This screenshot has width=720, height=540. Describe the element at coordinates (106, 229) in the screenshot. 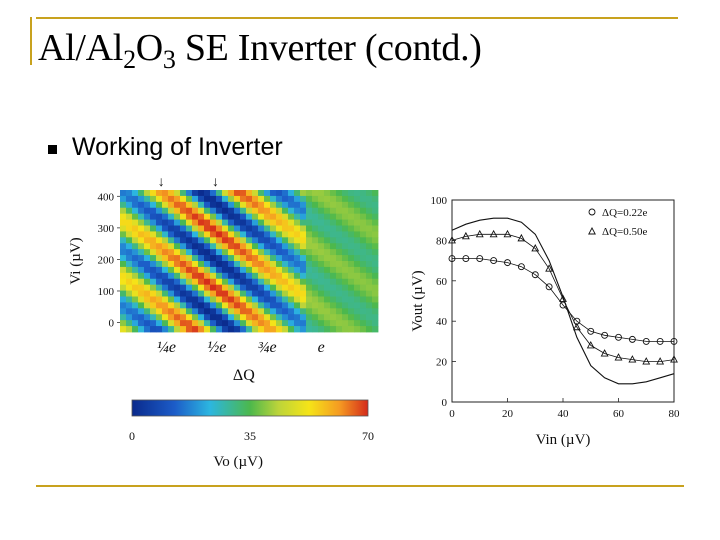

I see `heatmap-y-tick-label: 300` at that location.